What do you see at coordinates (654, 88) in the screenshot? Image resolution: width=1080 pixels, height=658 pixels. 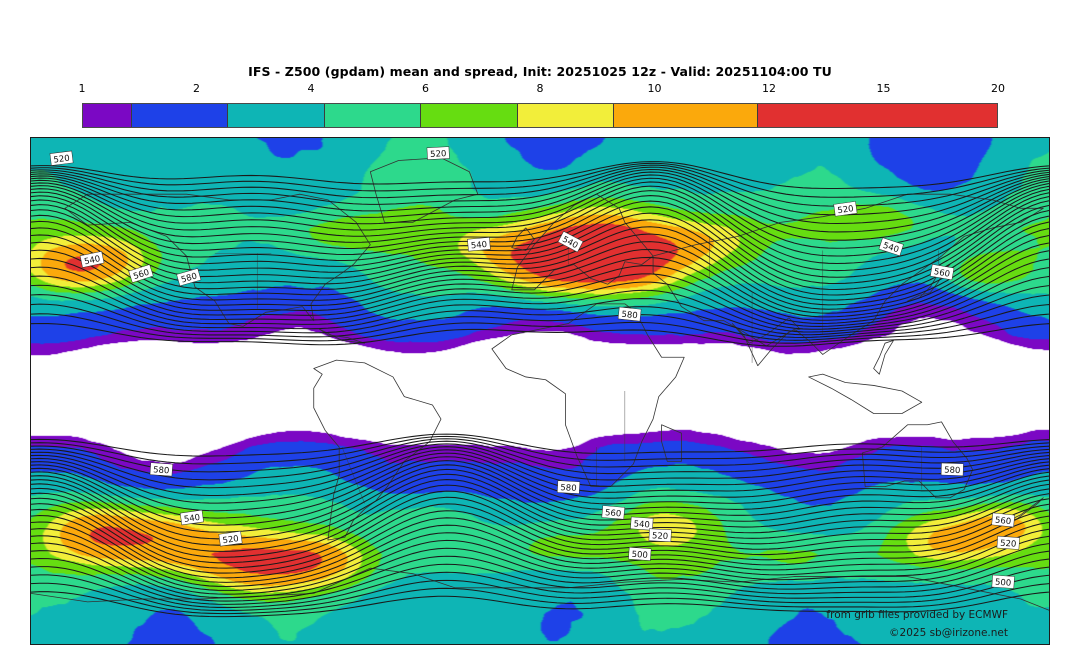 I see `colorbar-tick-10: 10` at bounding box center [654, 88].